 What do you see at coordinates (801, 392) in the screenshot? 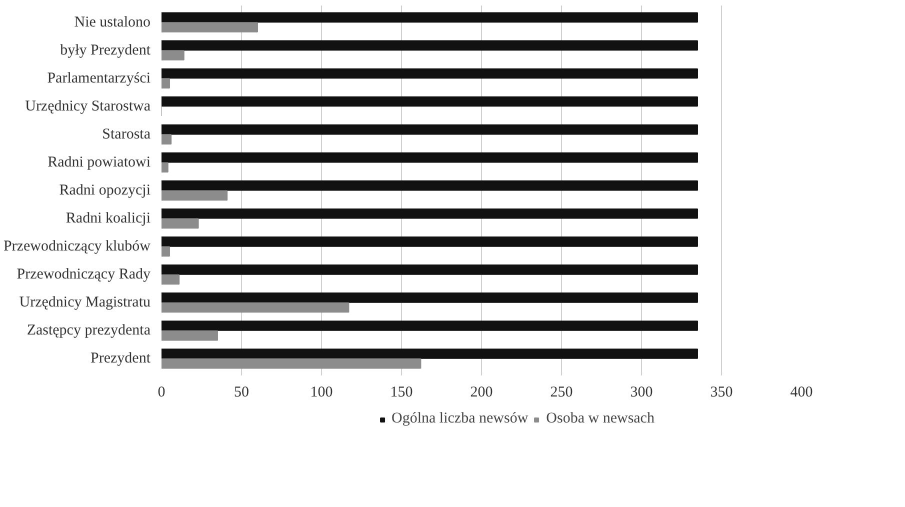
I see `x-tick-label: 400` at bounding box center [801, 392].